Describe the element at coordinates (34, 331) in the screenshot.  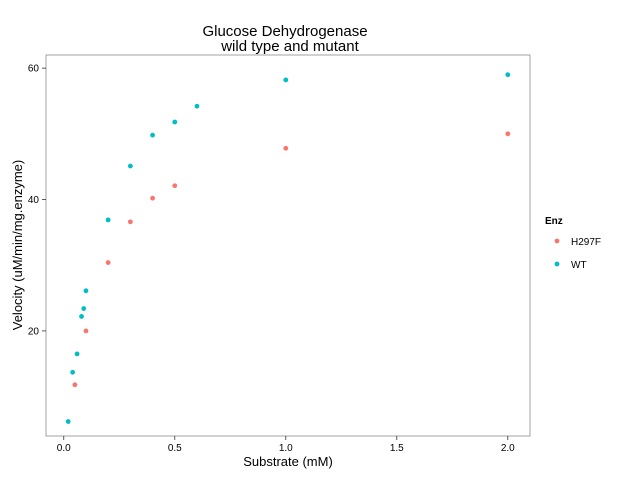
I see `y-tick-label: 20` at that location.